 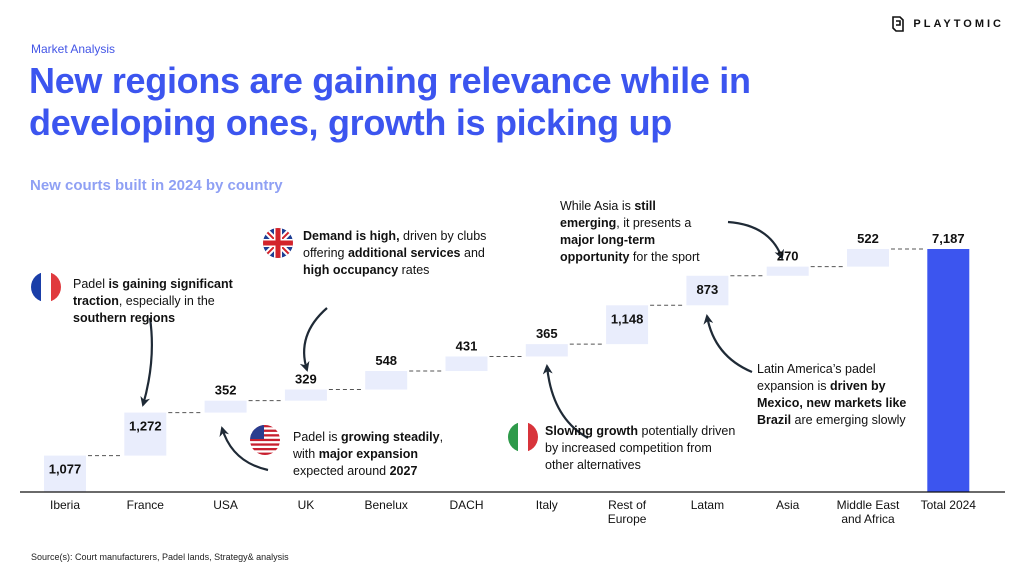 What do you see at coordinates (565, 401) in the screenshot?
I see `arrow-italy` at bounding box center [565, 401].